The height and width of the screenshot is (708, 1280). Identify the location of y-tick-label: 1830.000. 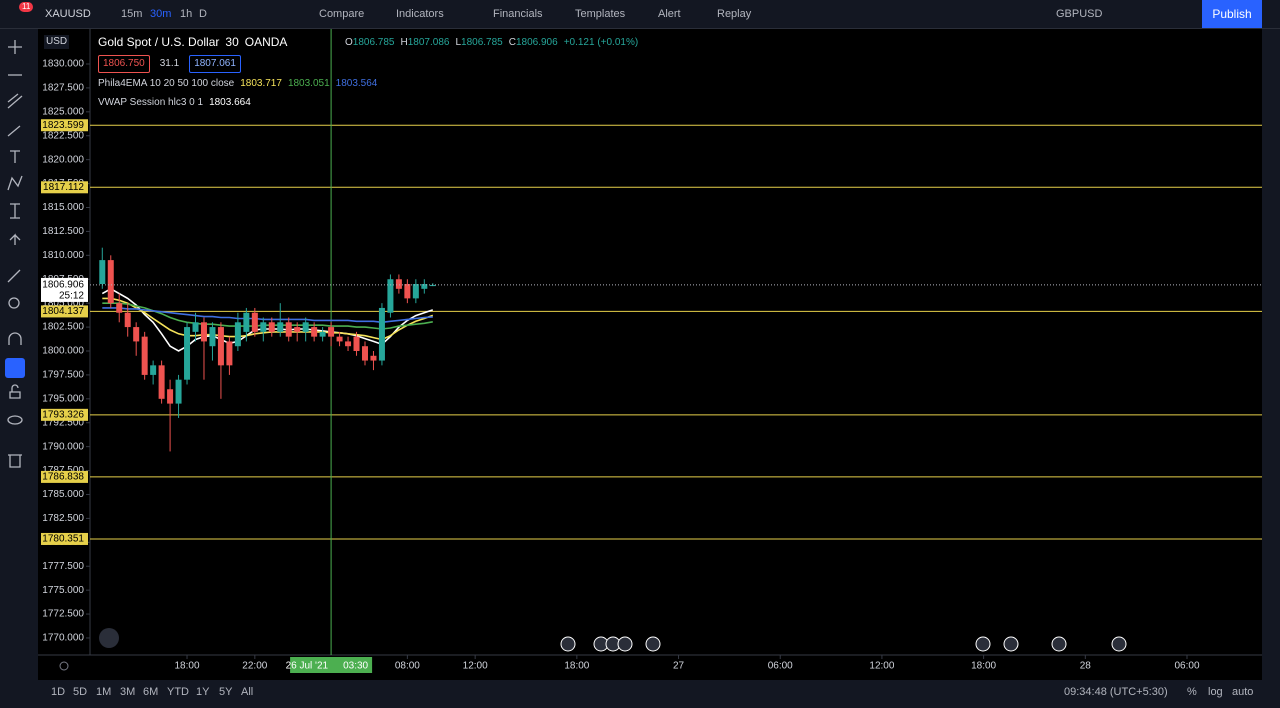
(63, 64).